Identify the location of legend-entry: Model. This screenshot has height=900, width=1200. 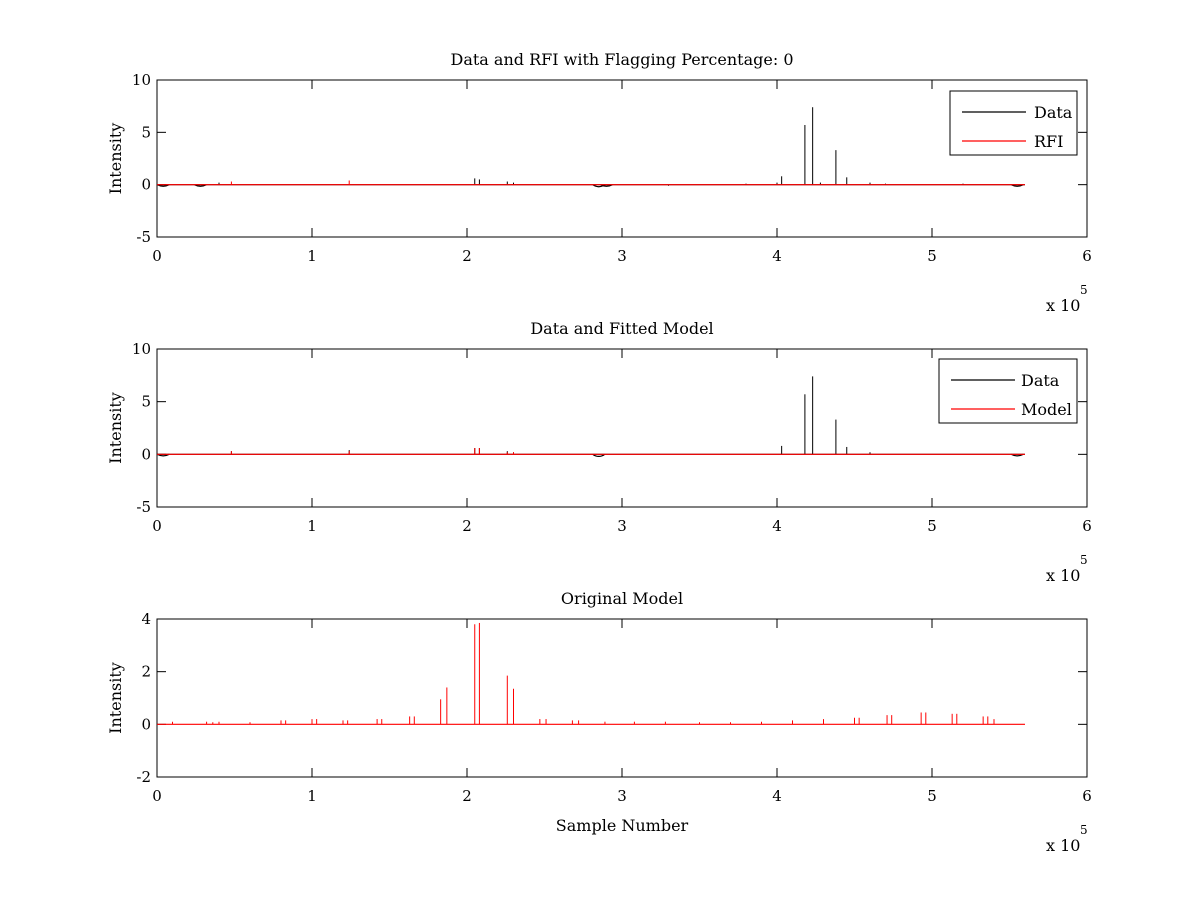
(1046, 409).